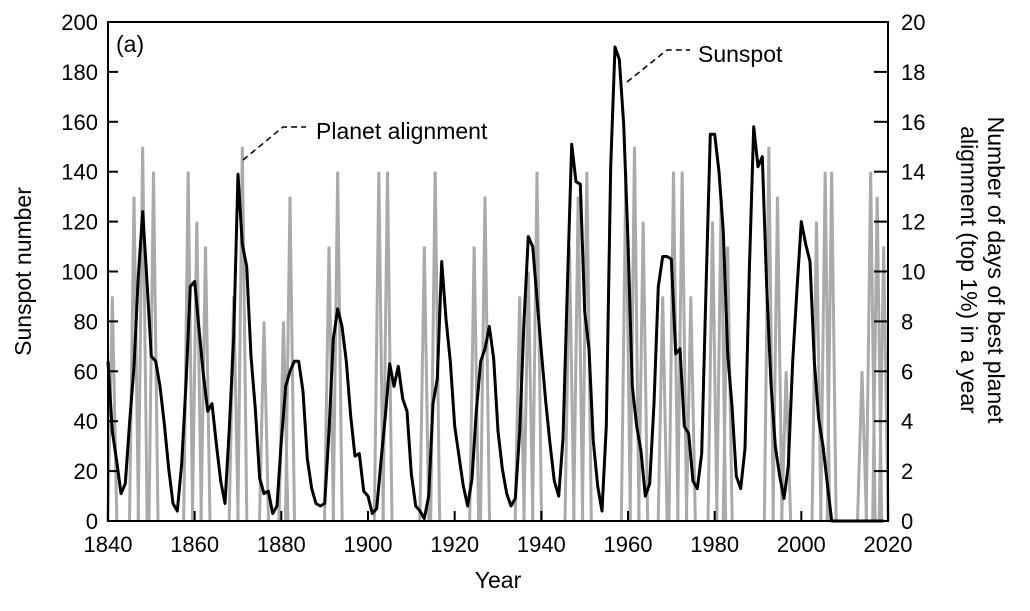  What do you see at coordinates (913, 272) in the screenshot?
I see `right-tick-label-10: 10` at bounding box center [913, 272].